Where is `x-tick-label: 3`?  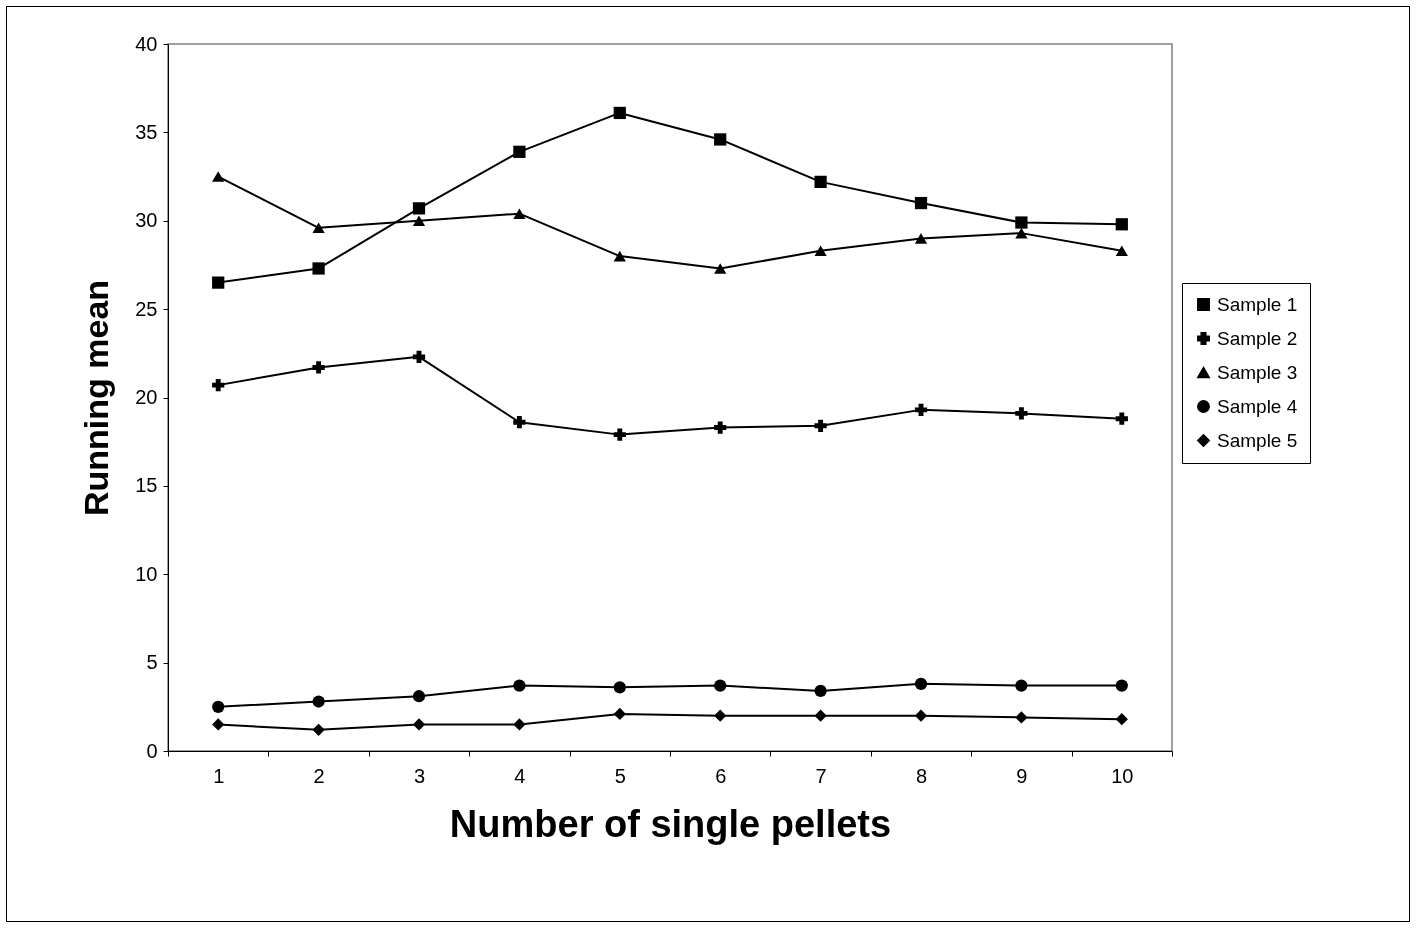
x-tick-label: 3 is located at coordinates (419, 775).